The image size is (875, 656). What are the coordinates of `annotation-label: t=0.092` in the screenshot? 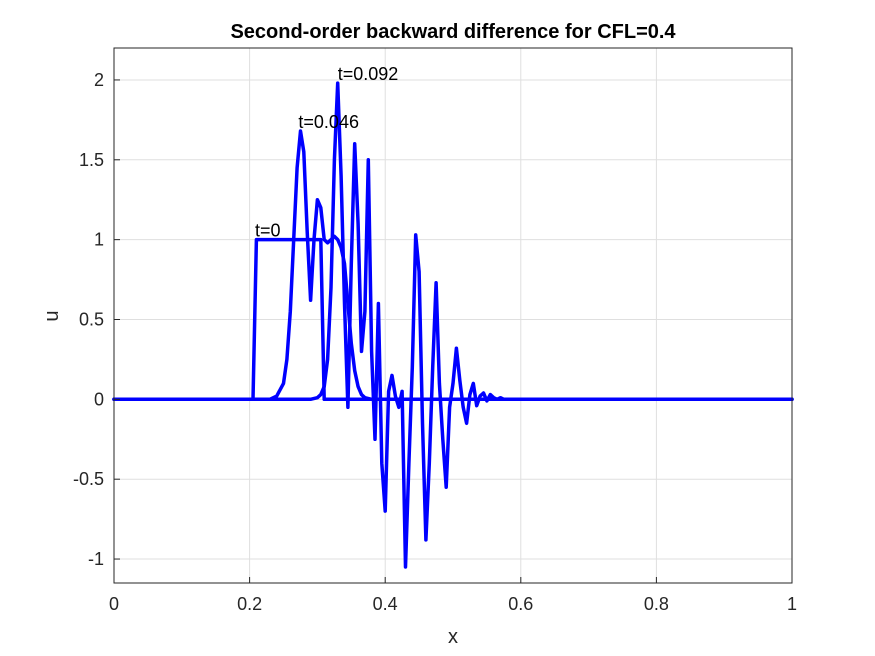 It's located at (368, 74).